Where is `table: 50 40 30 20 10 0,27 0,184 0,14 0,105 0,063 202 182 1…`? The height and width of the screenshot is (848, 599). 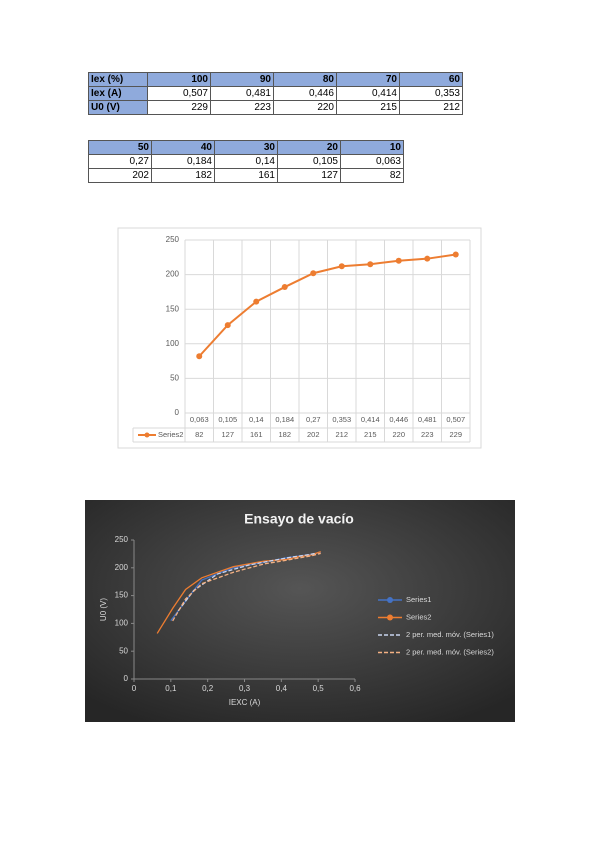
table: 50 40 30 20 10 0,27 0,184 0,14 0,105 0,063 202 182 1… is located at coordinates (246, 161).